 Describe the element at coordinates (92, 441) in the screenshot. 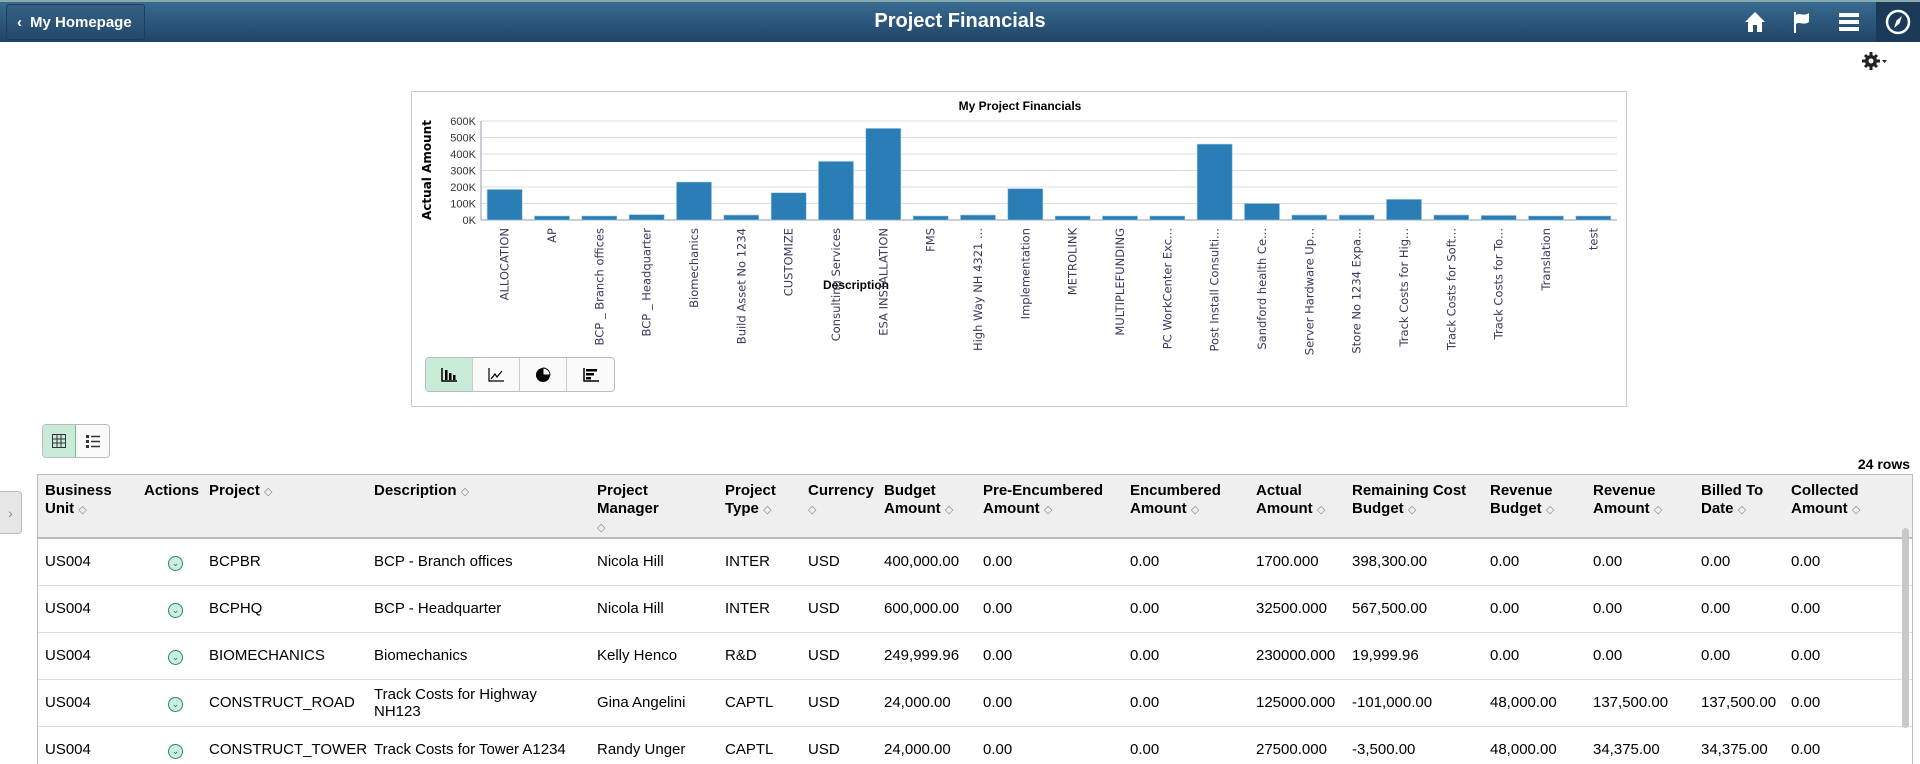

I see `list-view-button` at that location.